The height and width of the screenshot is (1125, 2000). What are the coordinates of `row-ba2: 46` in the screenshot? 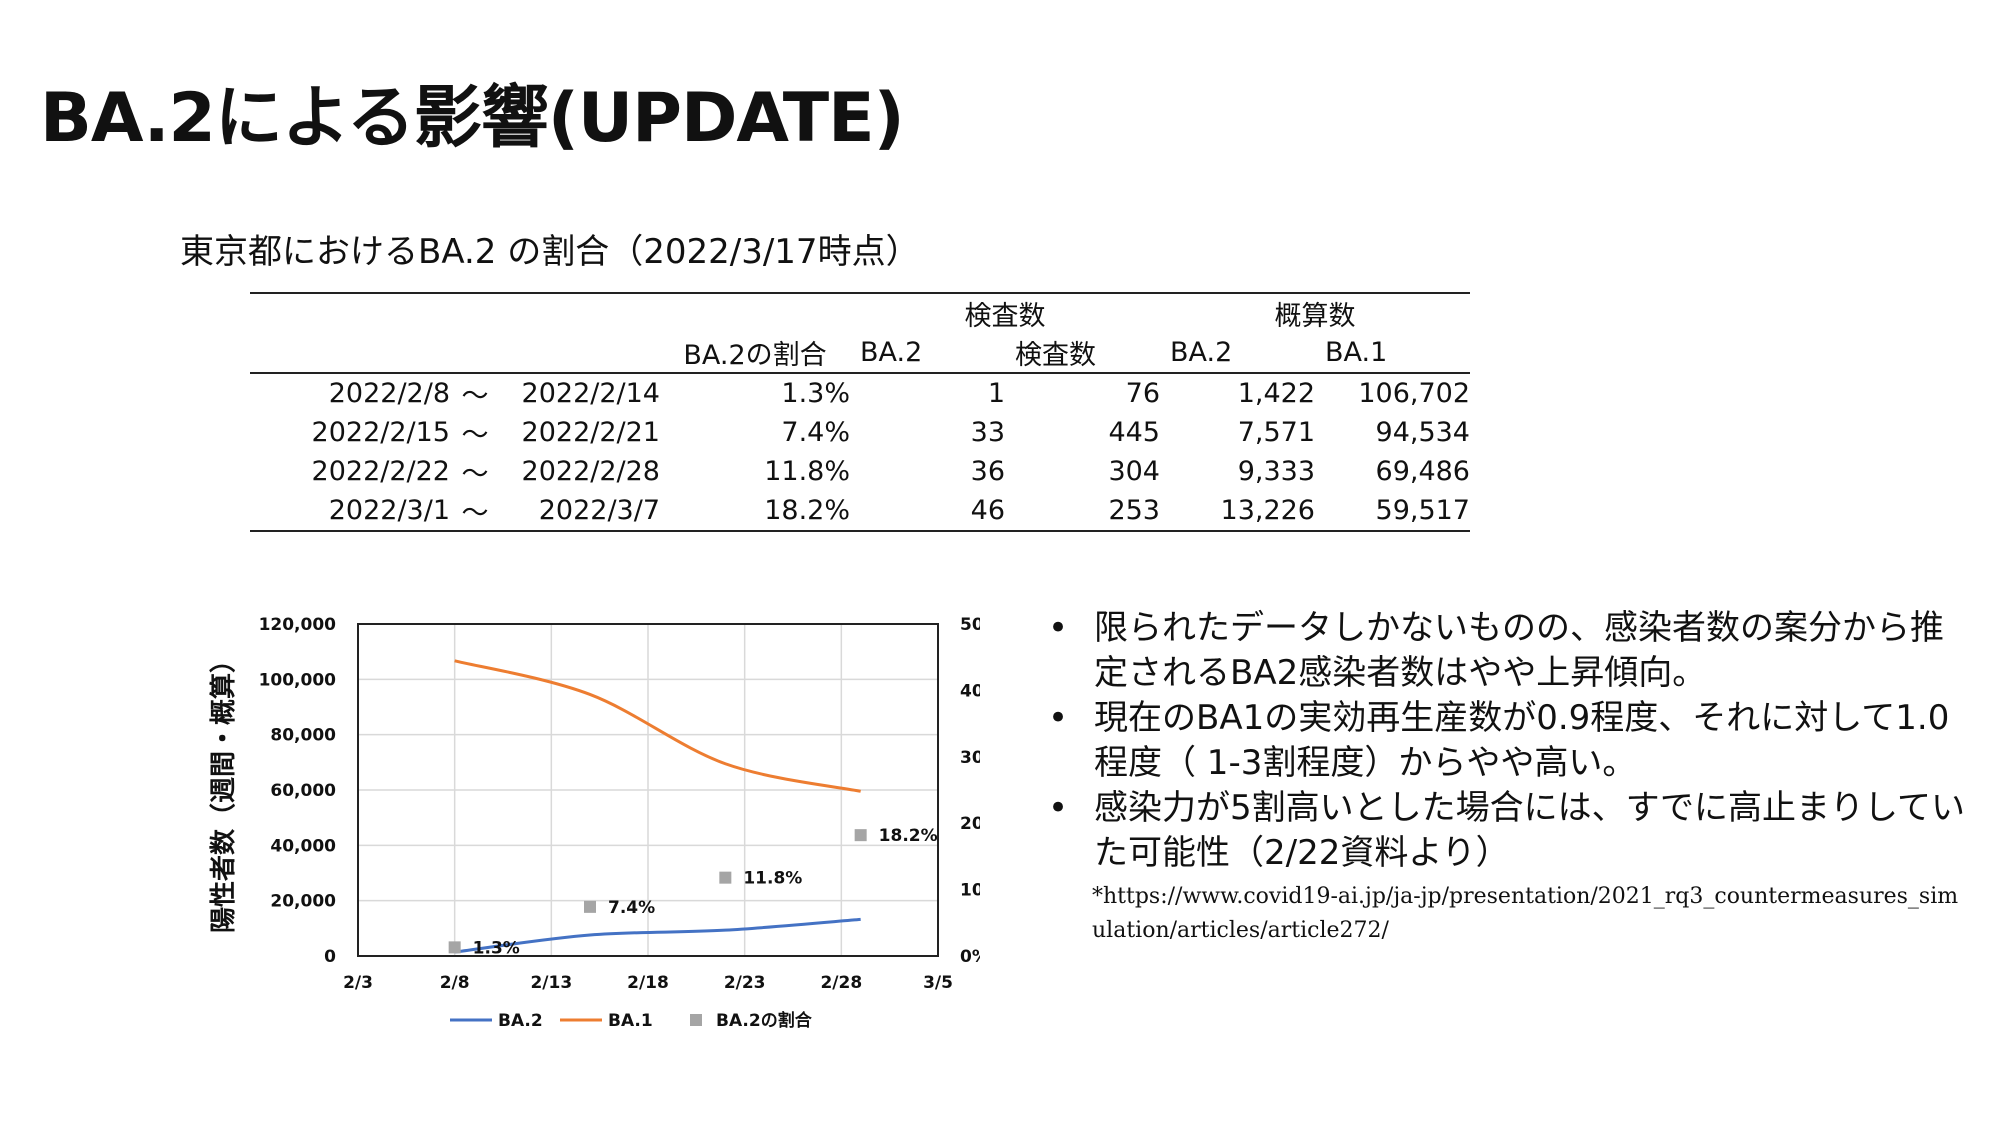 It's located at (927, 511).